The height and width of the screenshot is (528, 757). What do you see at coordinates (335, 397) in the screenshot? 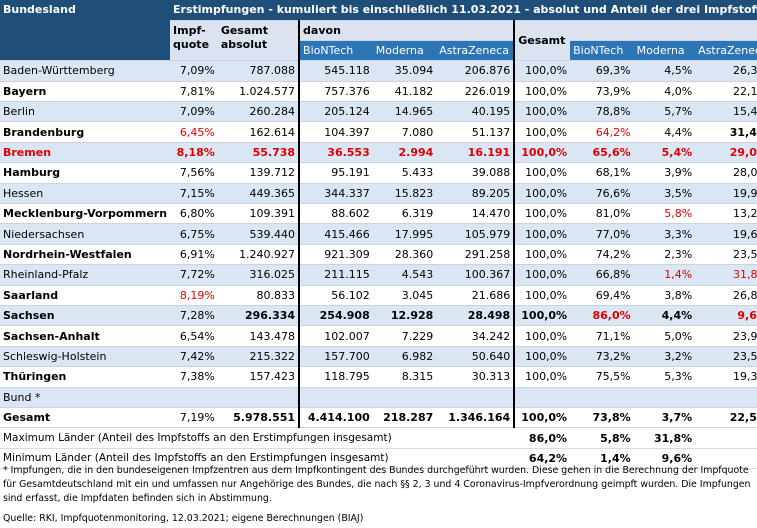
I see `cell-bio` at bounding box center [335, 397].